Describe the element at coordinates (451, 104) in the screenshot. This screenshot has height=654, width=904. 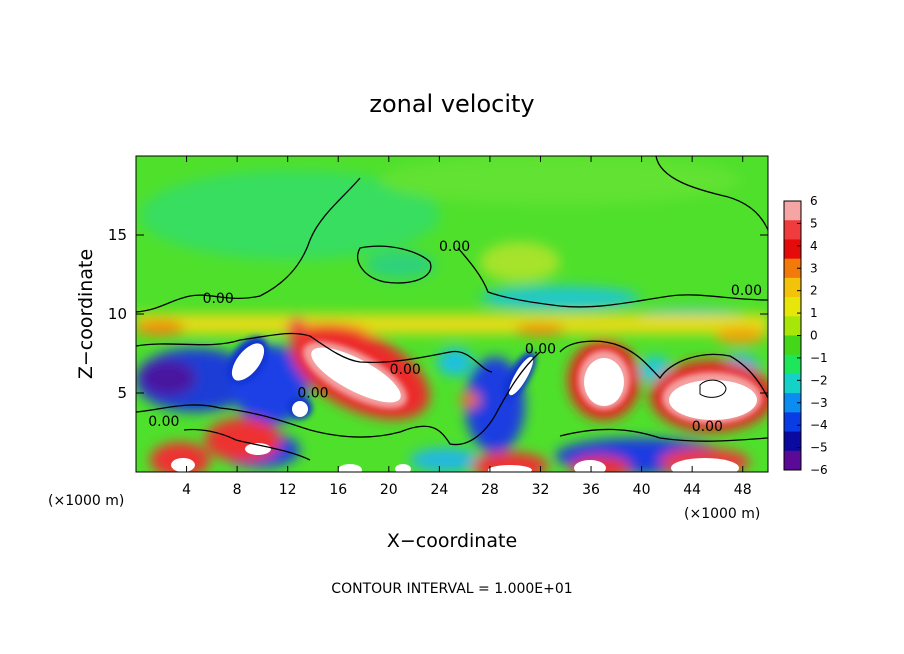
I see `chart-title: zonal velocity` at that location.